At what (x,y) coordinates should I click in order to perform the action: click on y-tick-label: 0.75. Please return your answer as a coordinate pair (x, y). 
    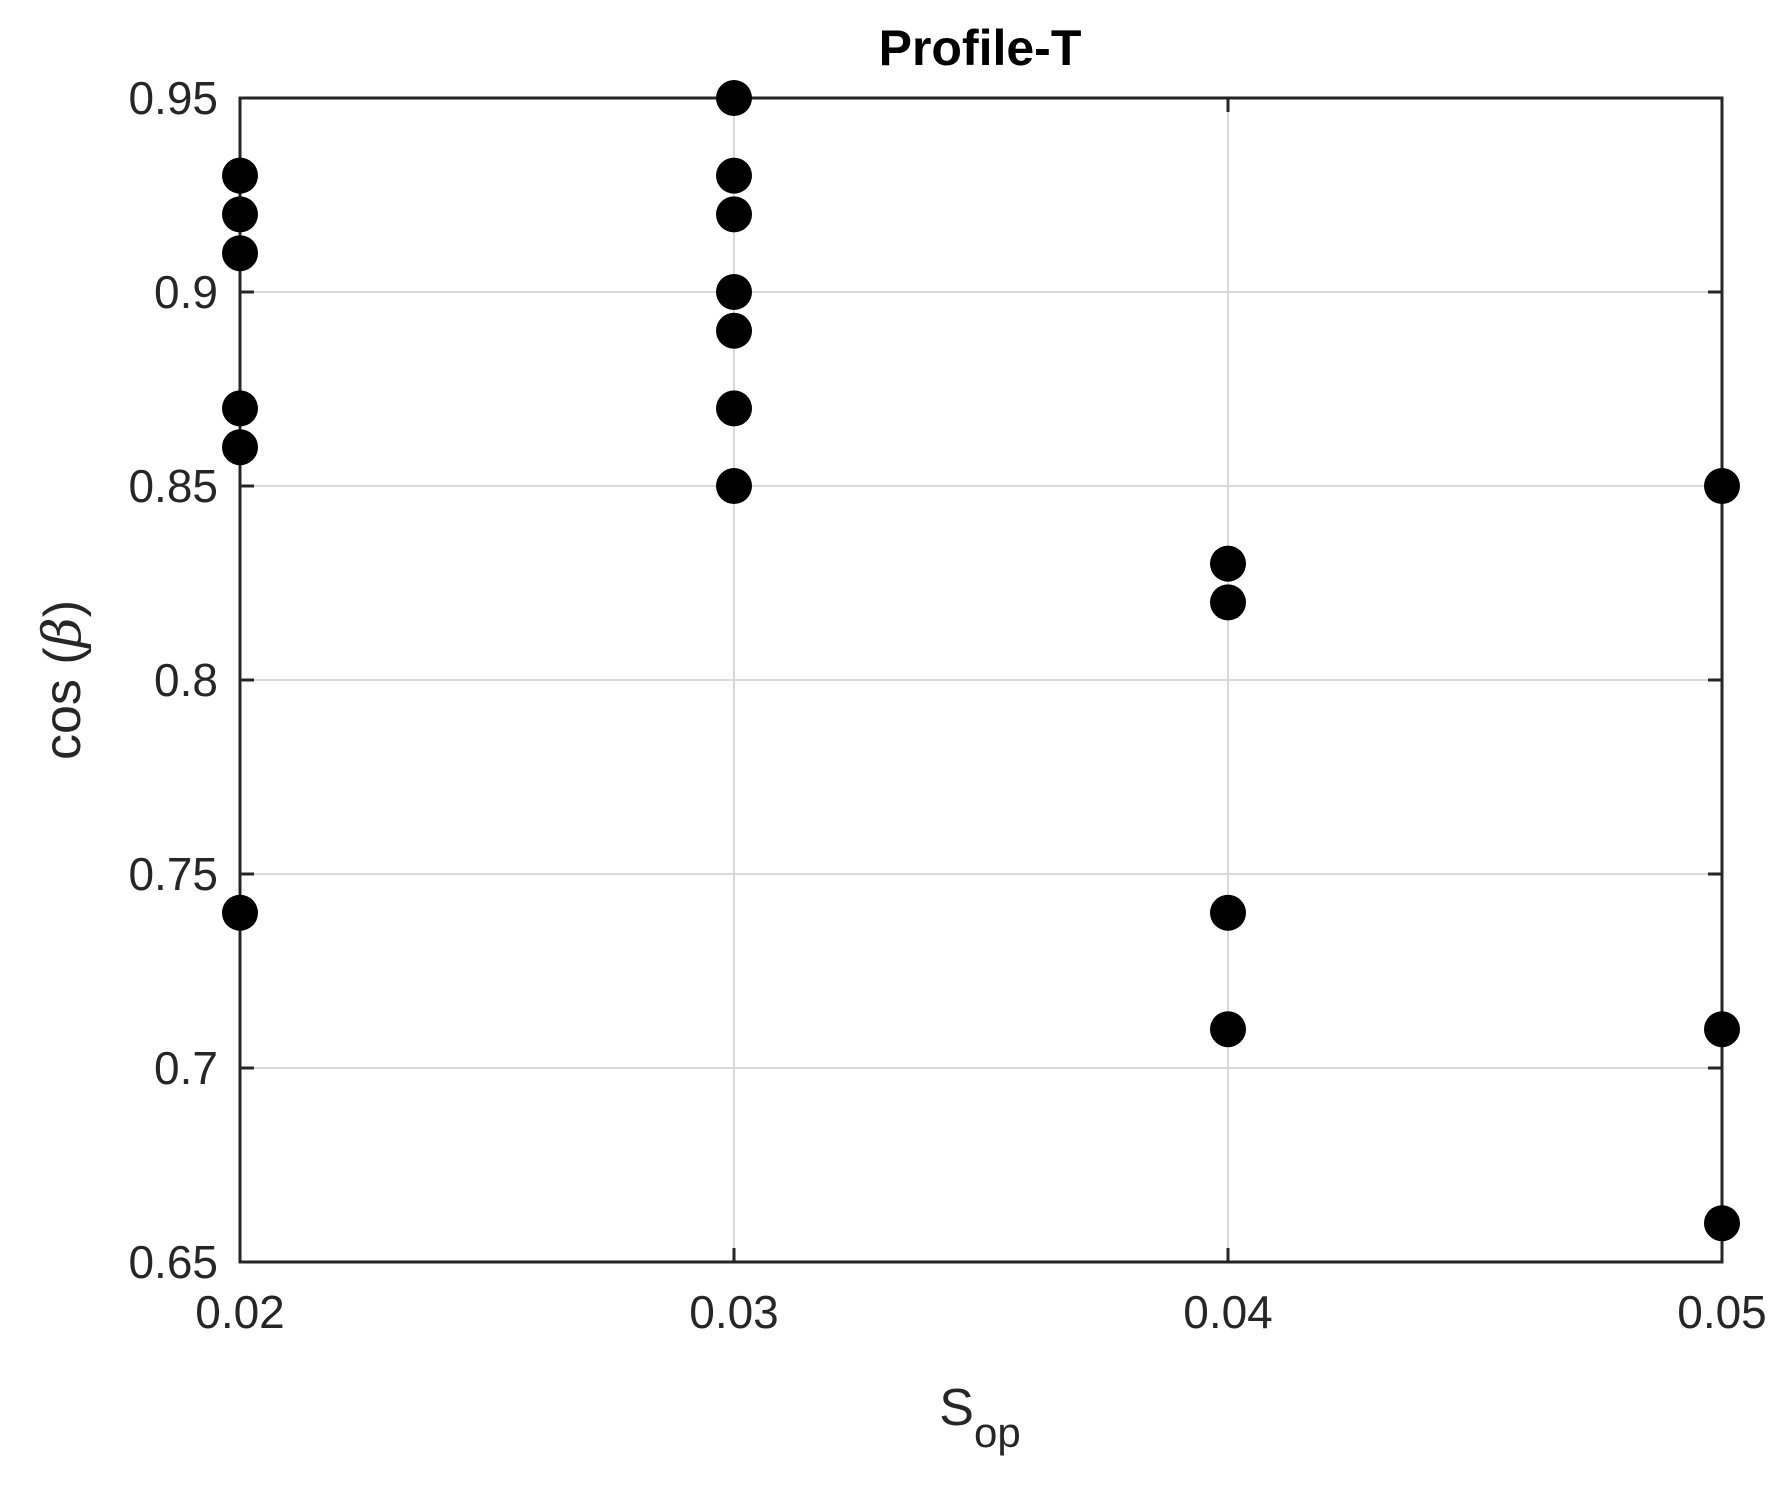
    Looking at the image, I should click on (173, 874).